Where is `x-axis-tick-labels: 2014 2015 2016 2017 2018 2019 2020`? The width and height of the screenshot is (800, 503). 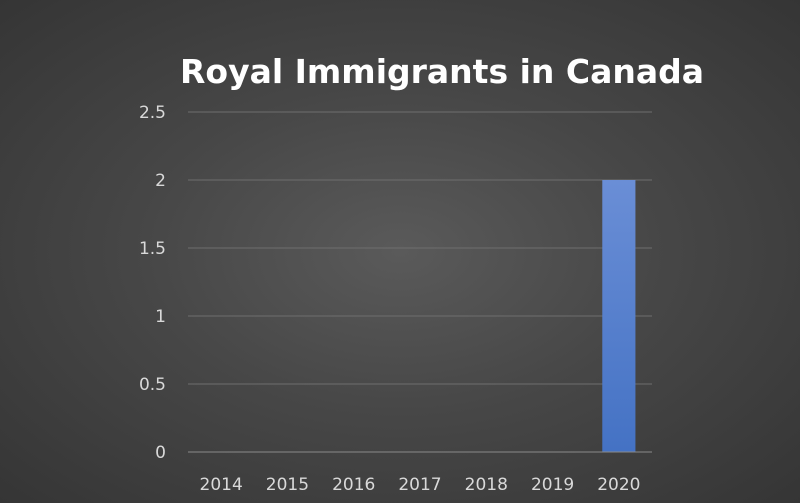 x-axis-tick-labels: 2014 2015 2016 2017 2018 2019 2020 is located at coordinates (420, 485).